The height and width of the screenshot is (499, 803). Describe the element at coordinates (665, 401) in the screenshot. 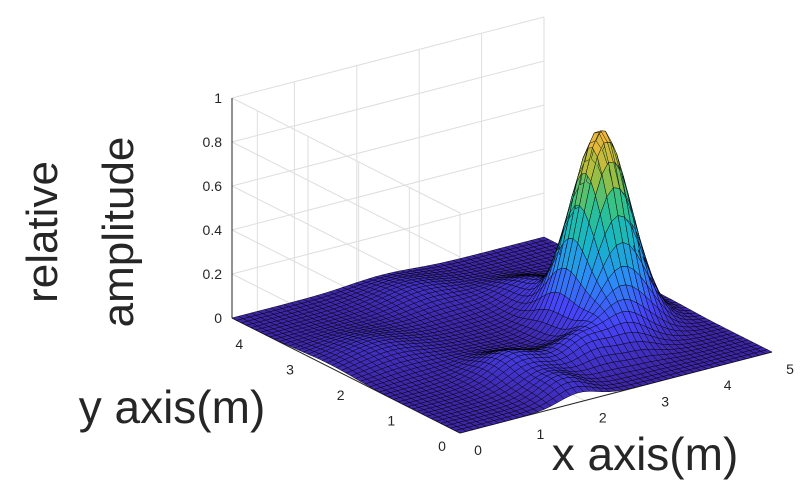

I see `x-tick-label: 3` at that location.